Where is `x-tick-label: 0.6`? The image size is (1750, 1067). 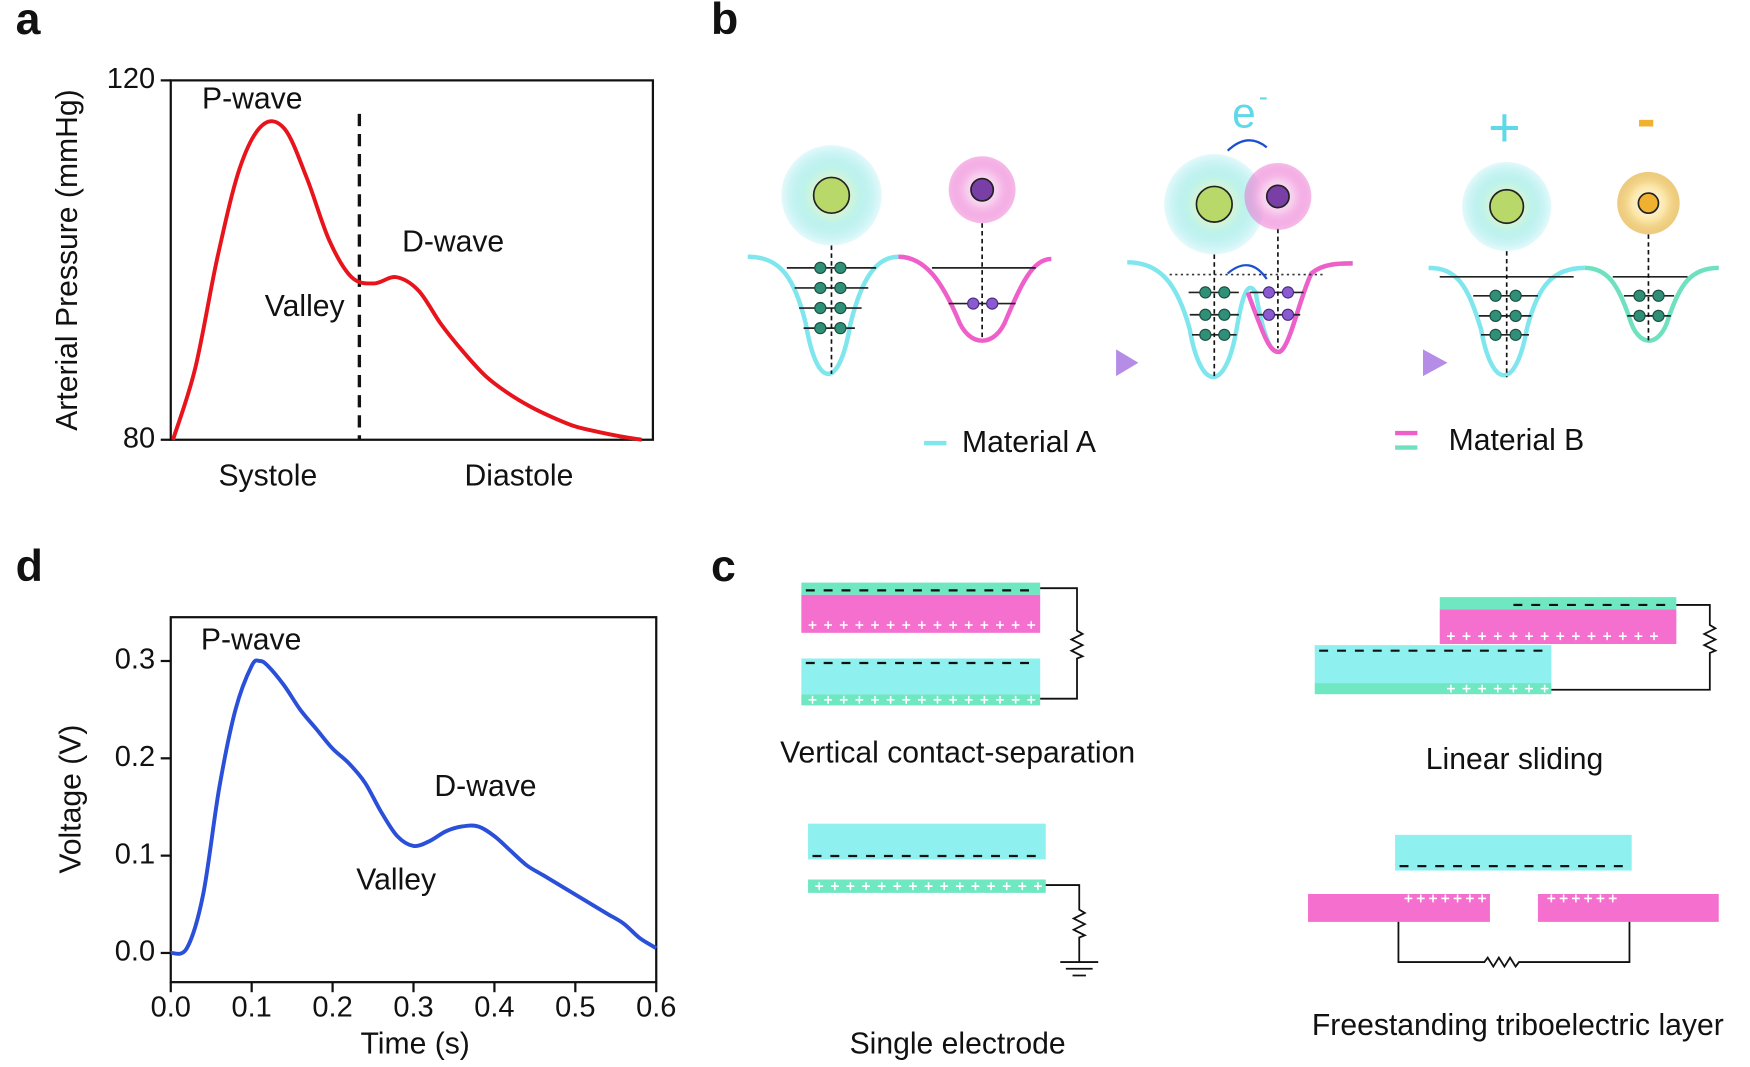
x-tick-label: 0.6 is located at coordinates (656, 1008).